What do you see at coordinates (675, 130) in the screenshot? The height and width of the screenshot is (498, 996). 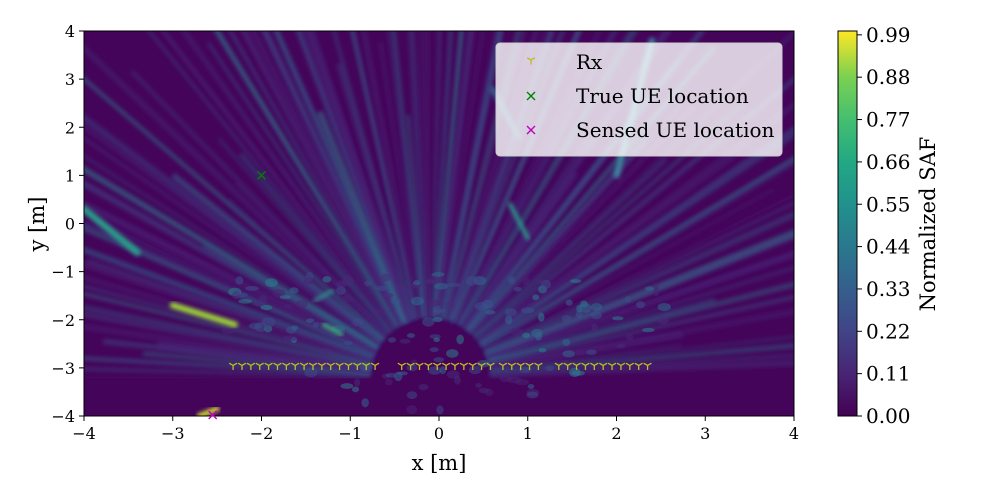 I see `legend-label: Sensed UE location` at bounding box center [675, 130].